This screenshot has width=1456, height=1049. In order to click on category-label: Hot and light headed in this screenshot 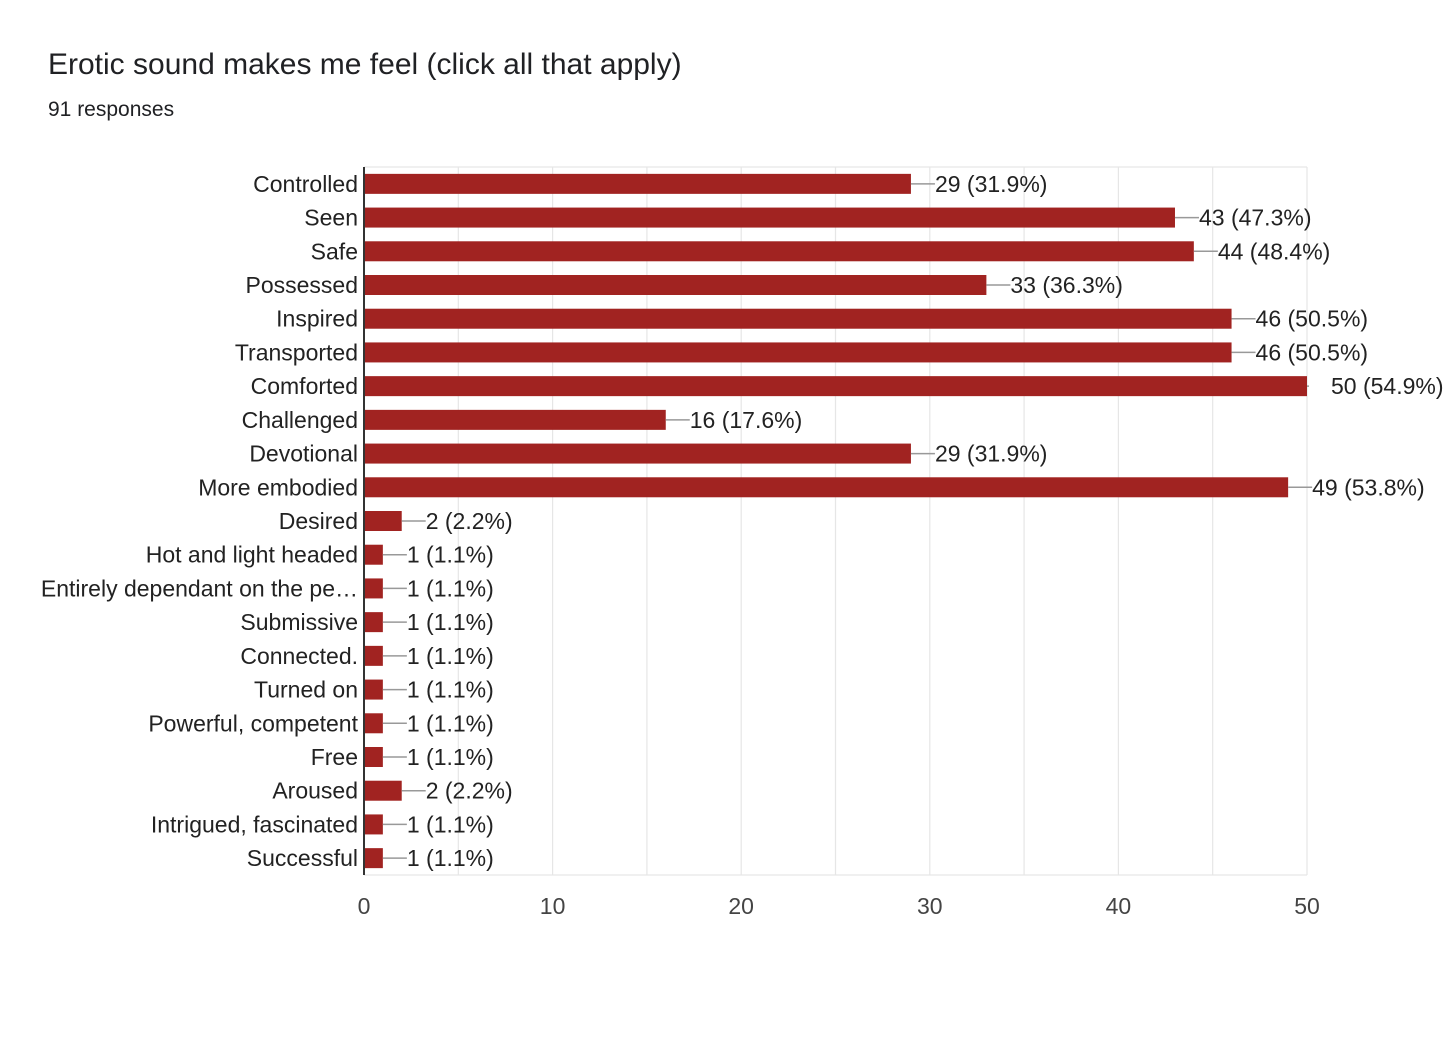, I will do `click(252, 555)`.